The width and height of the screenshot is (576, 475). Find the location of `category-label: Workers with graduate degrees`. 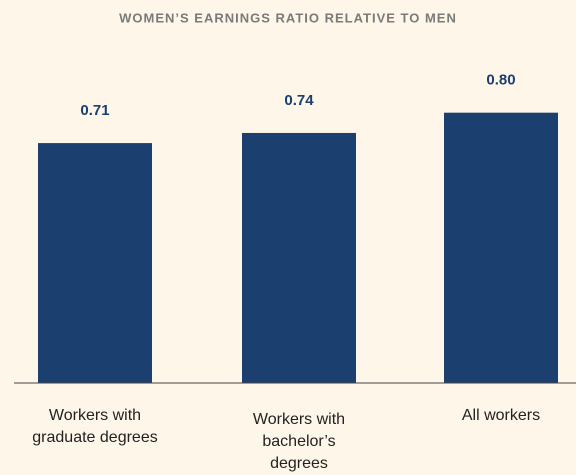

category-label: Workers with graduate degrees is located at coordinates (95, 426).